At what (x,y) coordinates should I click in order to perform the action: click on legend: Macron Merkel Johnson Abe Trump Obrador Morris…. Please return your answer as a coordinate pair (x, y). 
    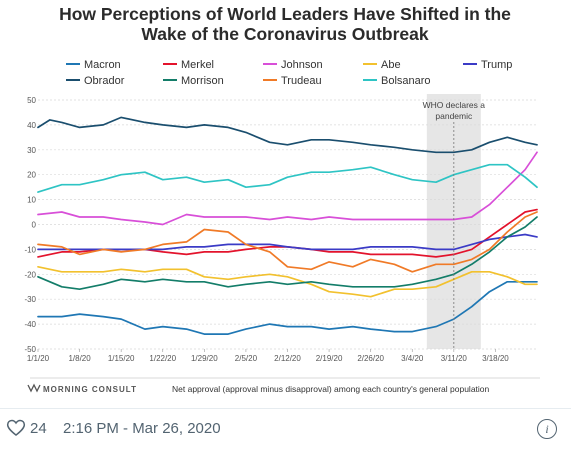
    Looking at the image, I should click on (289, 73).